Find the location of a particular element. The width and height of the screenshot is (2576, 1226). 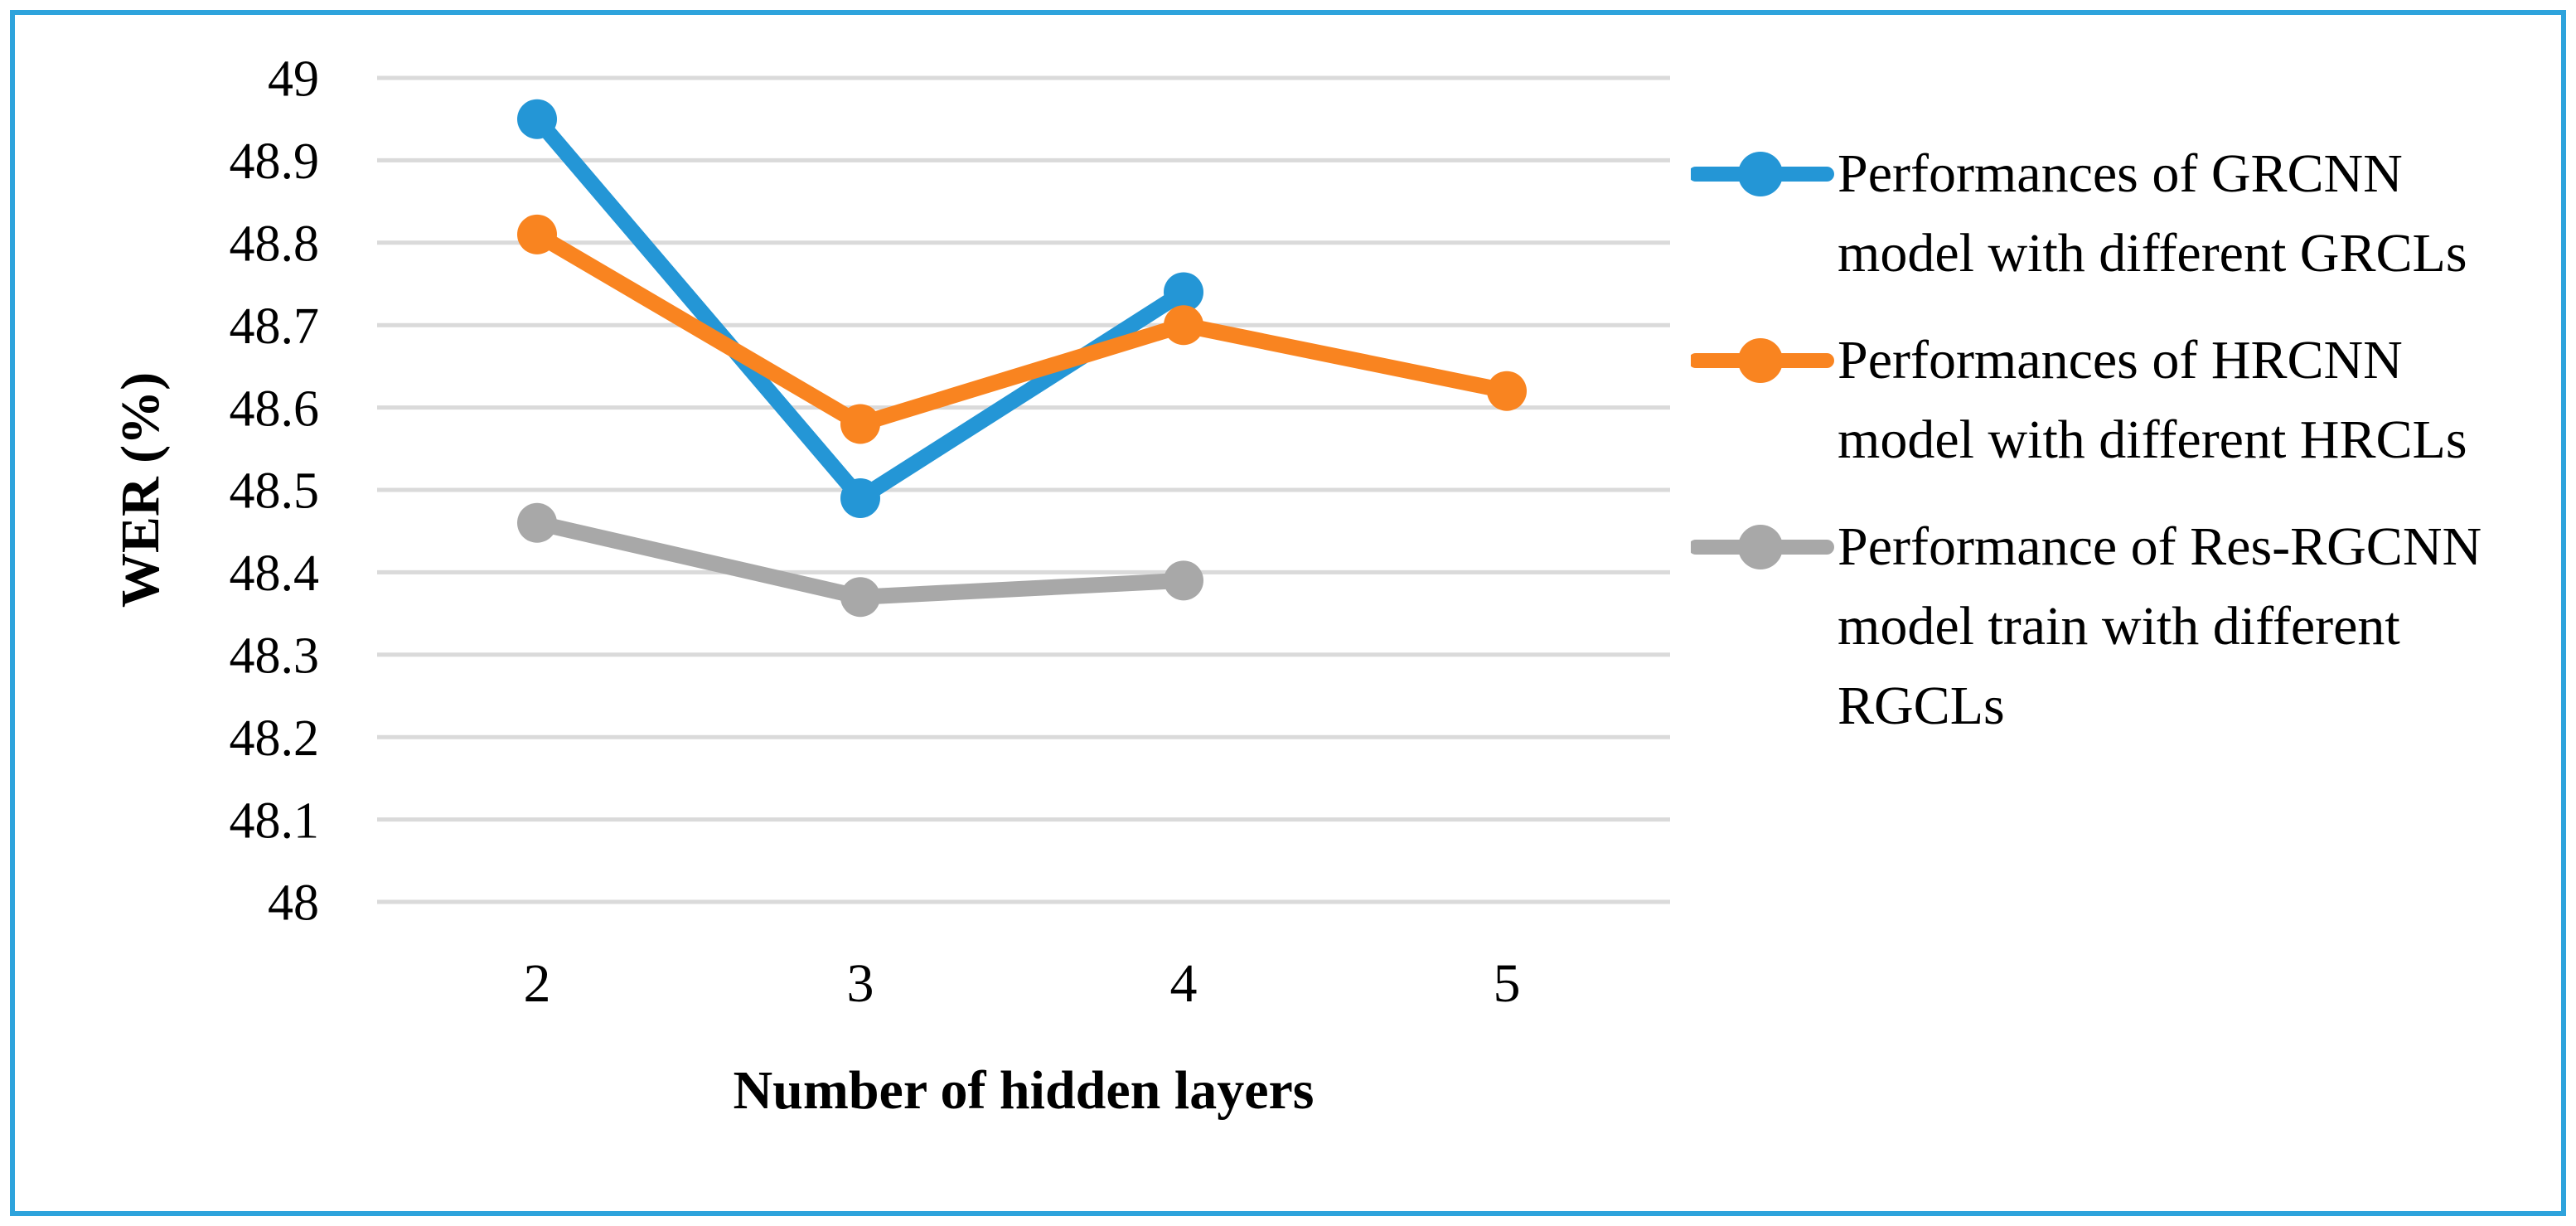

y-tick-label: 48.7 is located at coordinates (275, 326).